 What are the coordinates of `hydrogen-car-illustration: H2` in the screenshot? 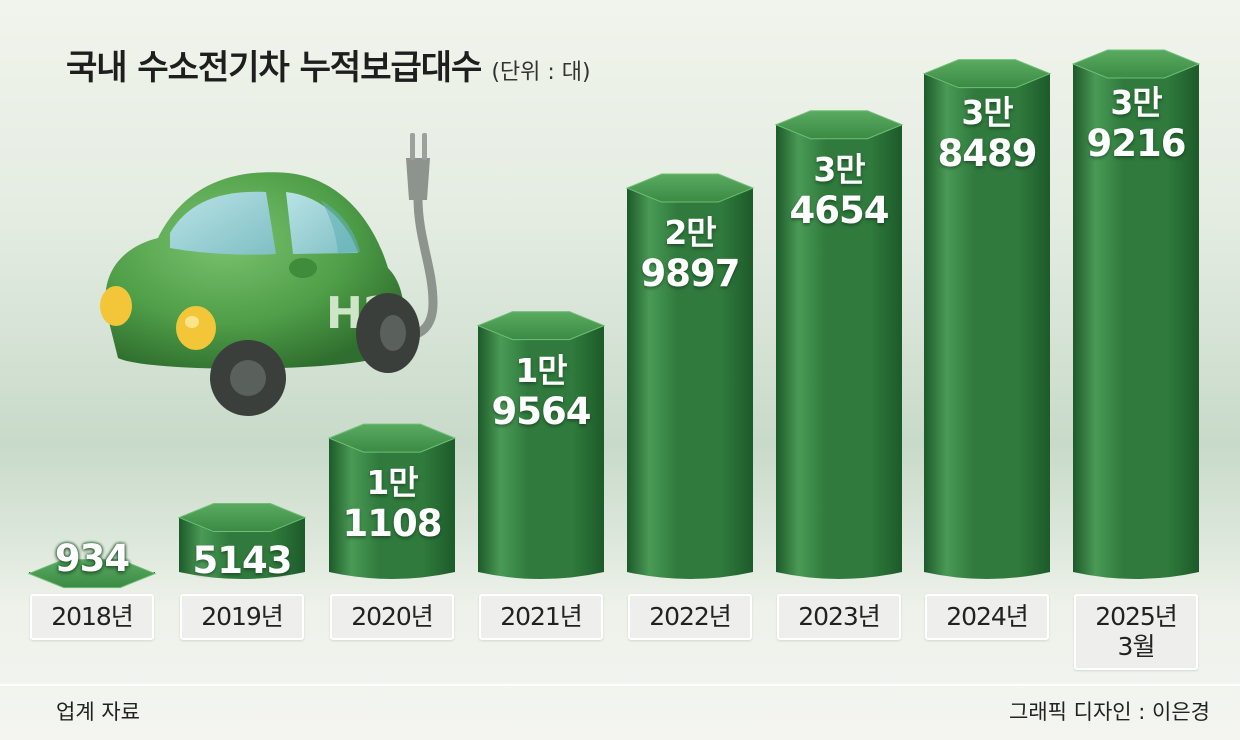 It's located at (269, 274).